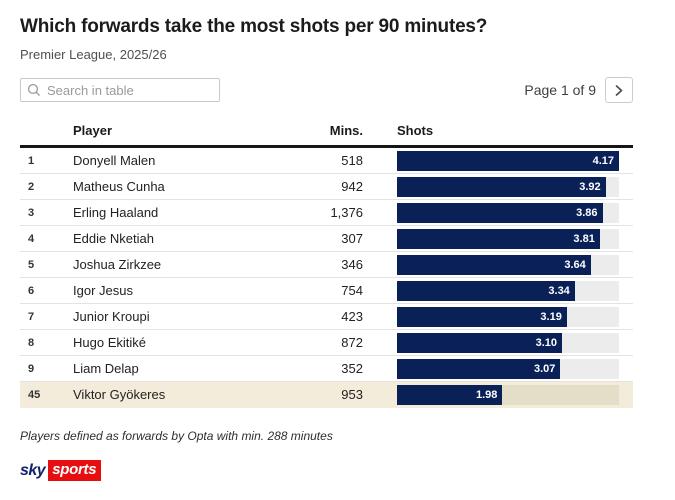  Describe the element at coordinates (501, 186) in the screenshot. I see `bar-fill: 3.92` at that location.